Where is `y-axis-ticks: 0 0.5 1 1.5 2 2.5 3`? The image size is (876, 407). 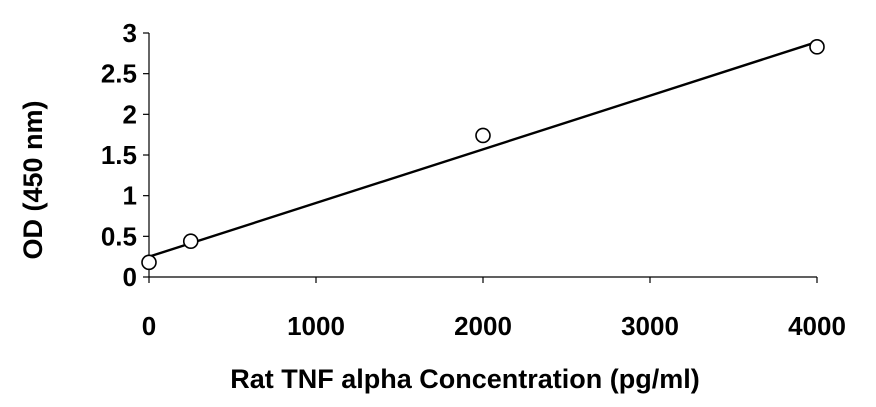 y-axis-ticks: 0 0.5 1 1.5 2 2.5 3 is located at coordinates (125, 155).